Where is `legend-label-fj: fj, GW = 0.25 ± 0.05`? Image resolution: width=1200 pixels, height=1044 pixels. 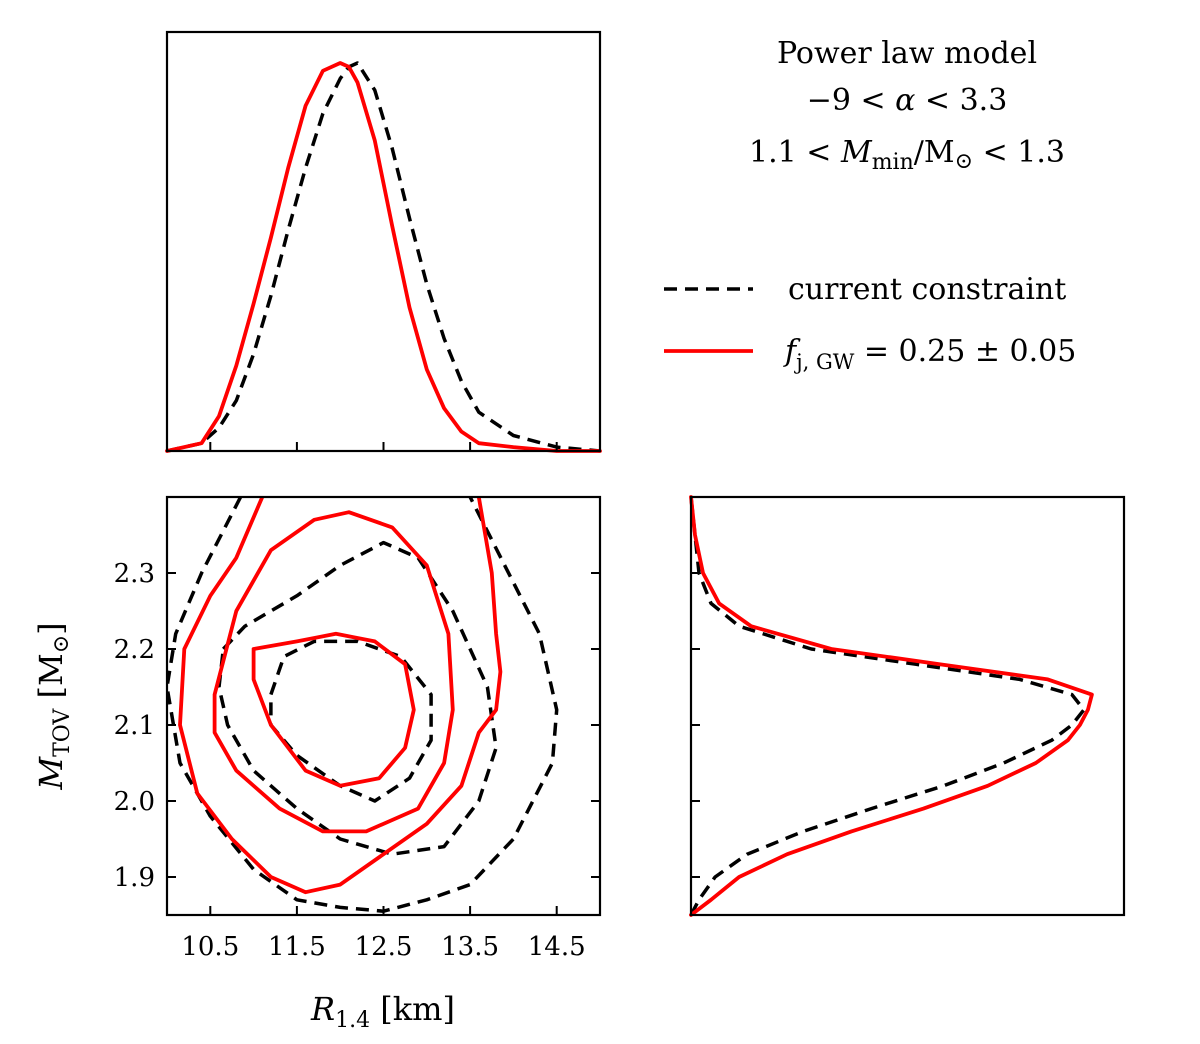 legend-label-fj: fj, GW = 0.25 ± 0.05 is located at coordinates (929, 354).